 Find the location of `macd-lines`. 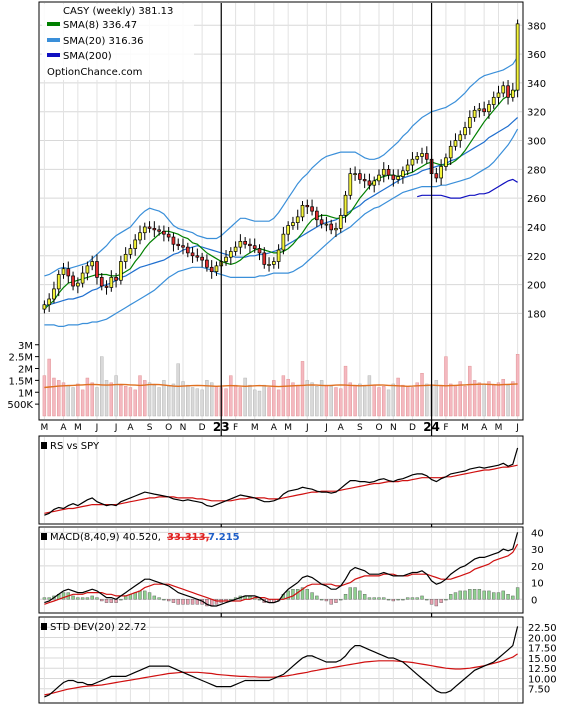

macd-lines is located at coordinates (281, 569).